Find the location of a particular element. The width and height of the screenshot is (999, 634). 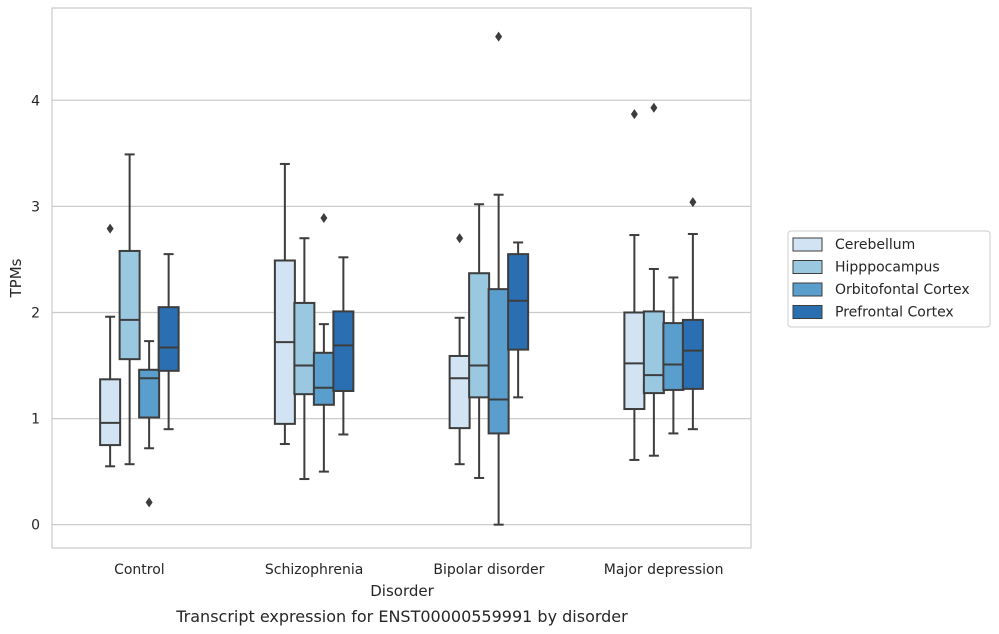

y-axis-label: TPMs is located at coordinates (16, 278).